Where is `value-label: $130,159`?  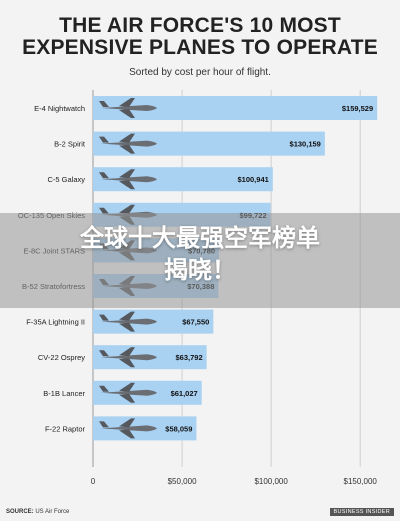 value-label: $130,159 is located at coordinates (305, 144).